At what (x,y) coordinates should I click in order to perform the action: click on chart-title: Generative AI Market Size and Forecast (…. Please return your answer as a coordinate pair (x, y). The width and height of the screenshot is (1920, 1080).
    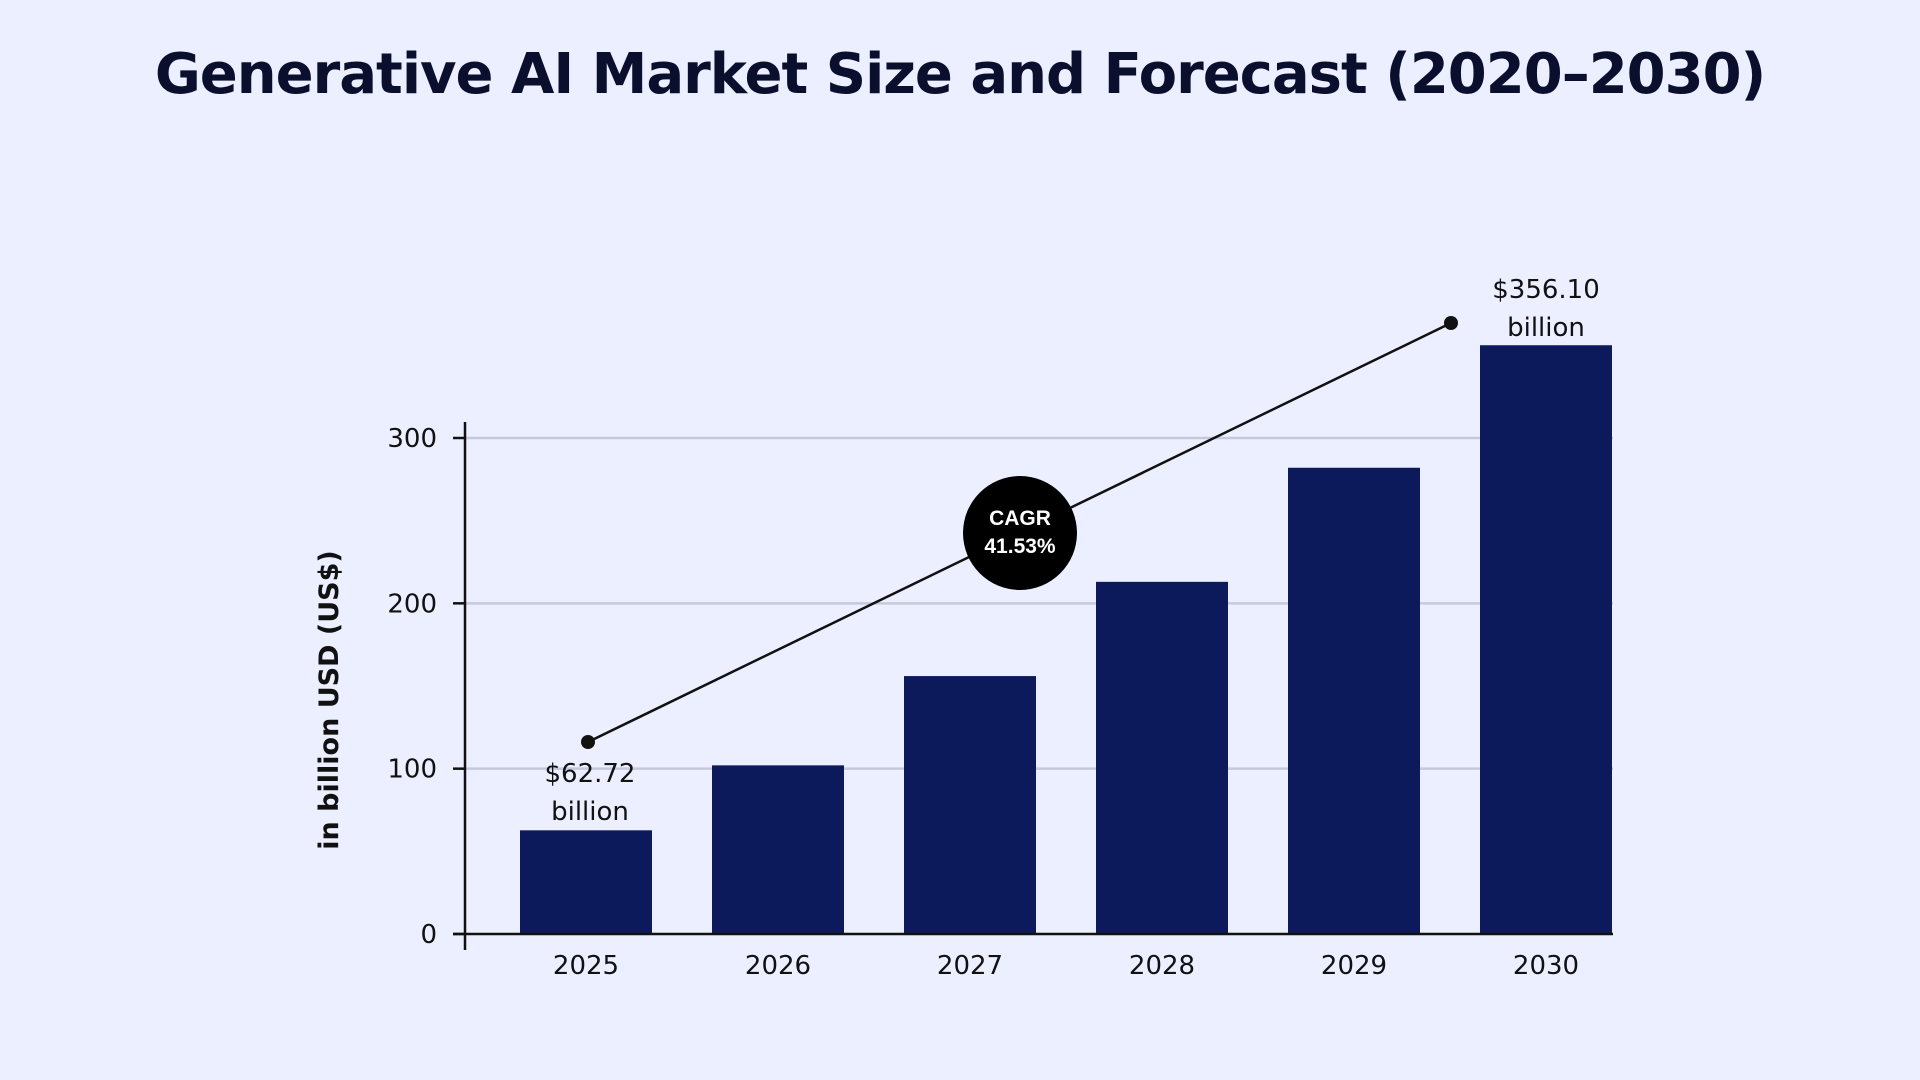
    Looking at the image, I should click on (960, 74).